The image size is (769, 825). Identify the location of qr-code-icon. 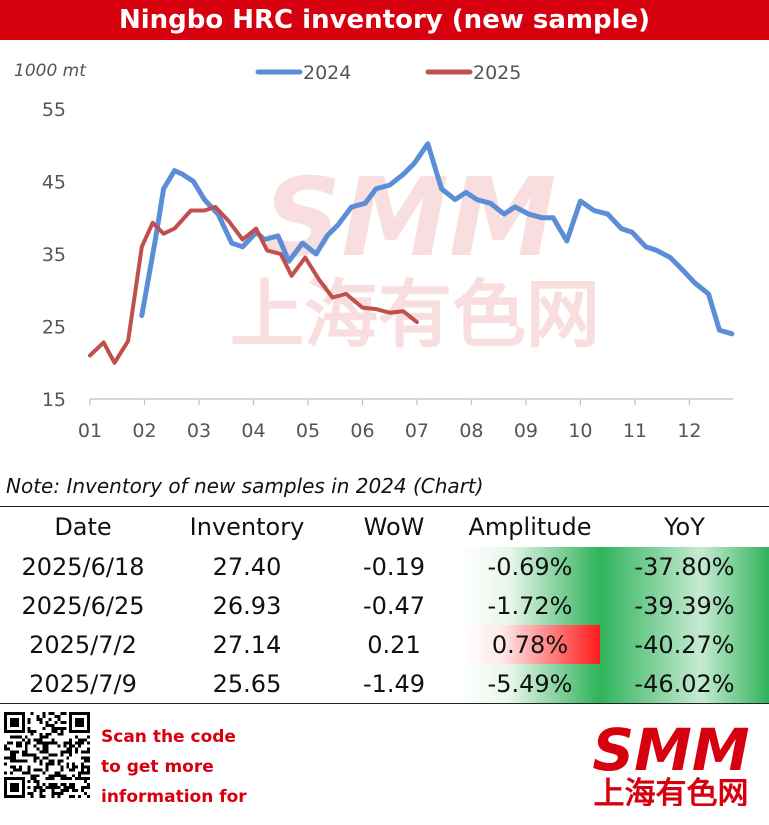
(47, 755).